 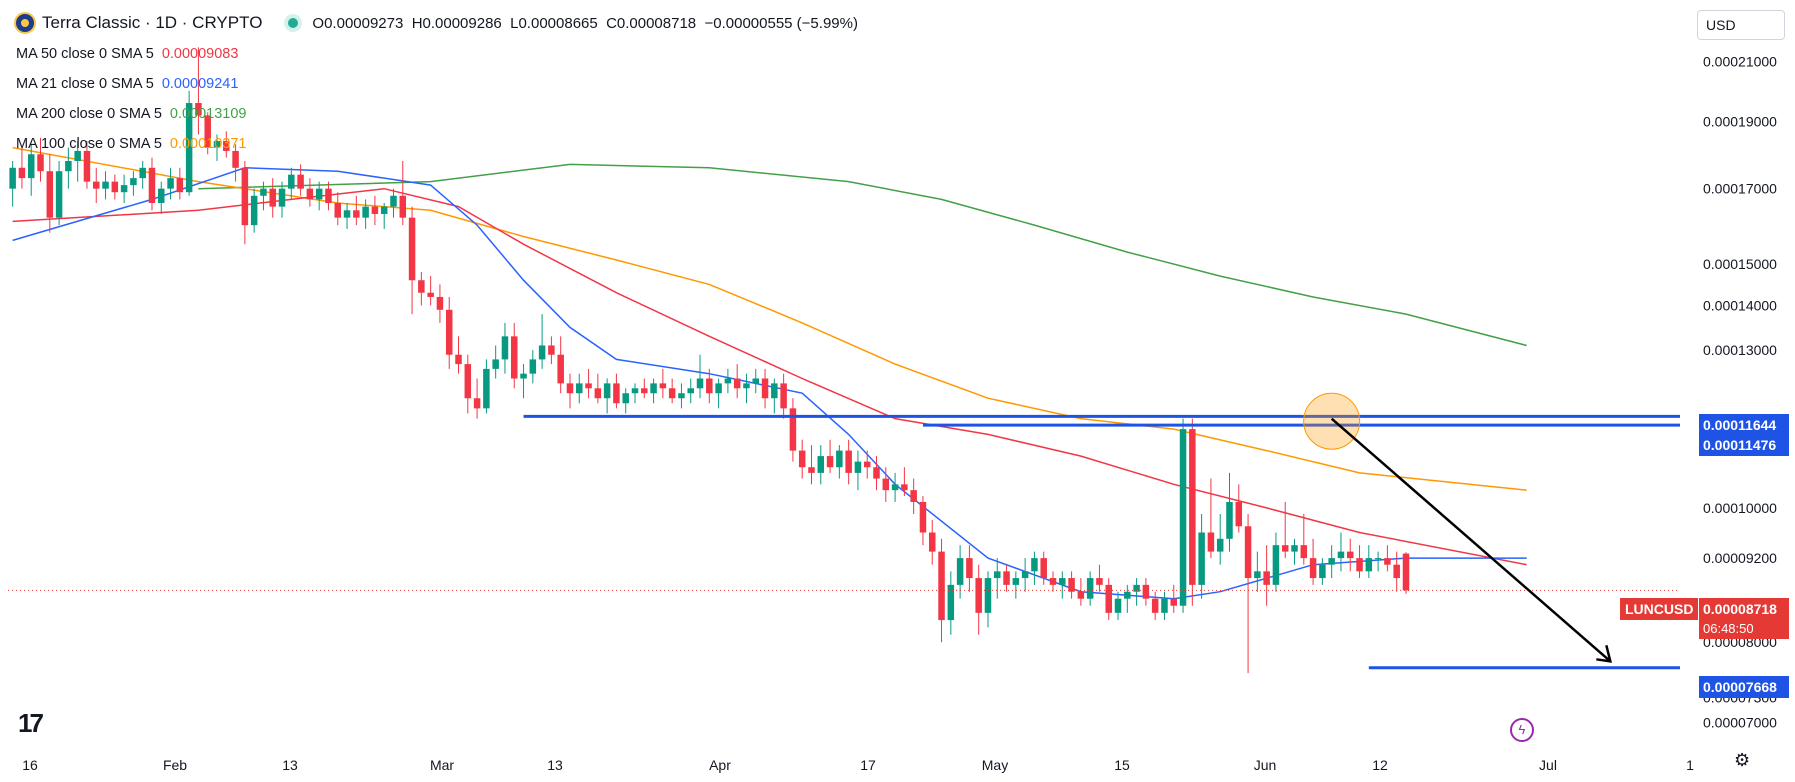 What do you see at coordinates (1740, 508) in the screenshot?
I see `price-tick-label: 0.00010000` at bounding box center [1740, 508].